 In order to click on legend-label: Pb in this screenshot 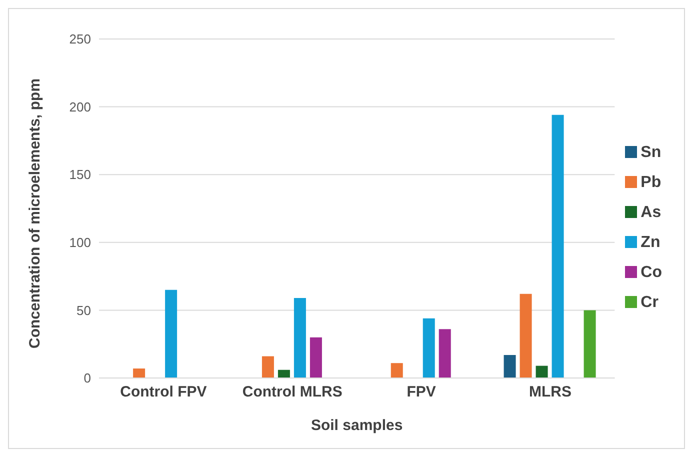, I will do `click(651, 182)`.